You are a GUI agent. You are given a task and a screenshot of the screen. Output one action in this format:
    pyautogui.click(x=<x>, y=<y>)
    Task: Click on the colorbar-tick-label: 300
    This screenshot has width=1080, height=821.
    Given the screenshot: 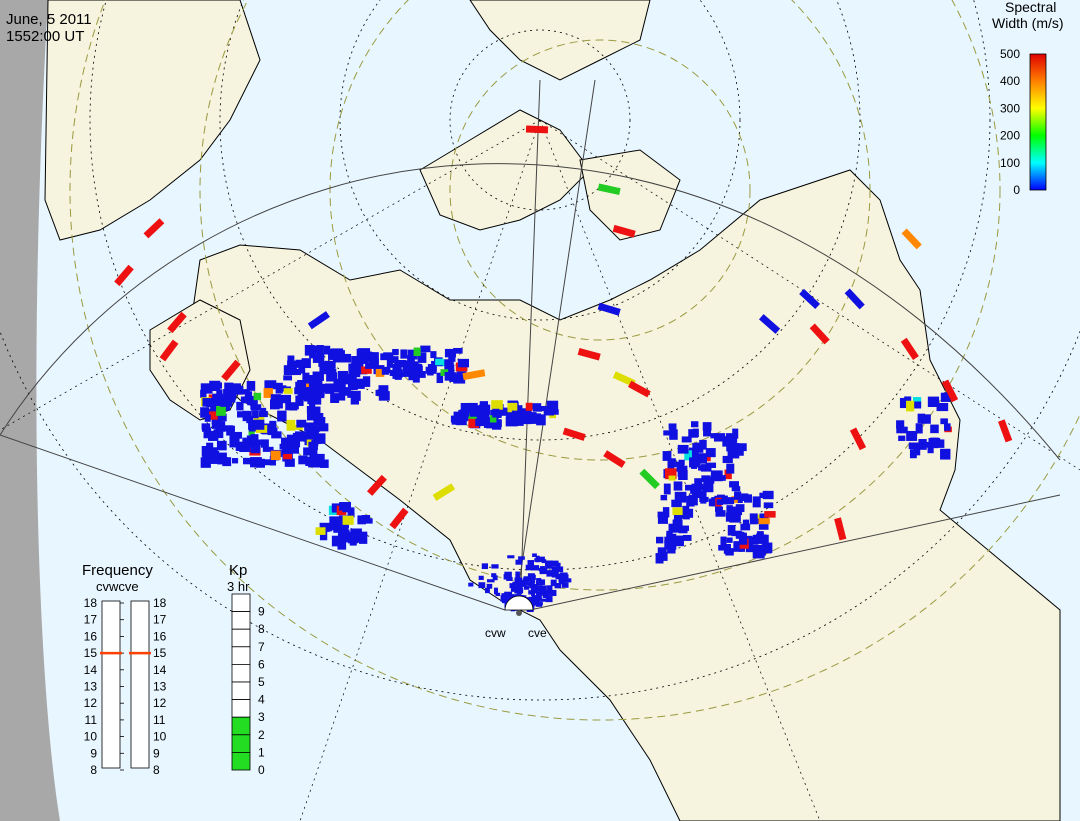 What is the action you would take?
    pyautogui.click(x=1010, y=108)
    